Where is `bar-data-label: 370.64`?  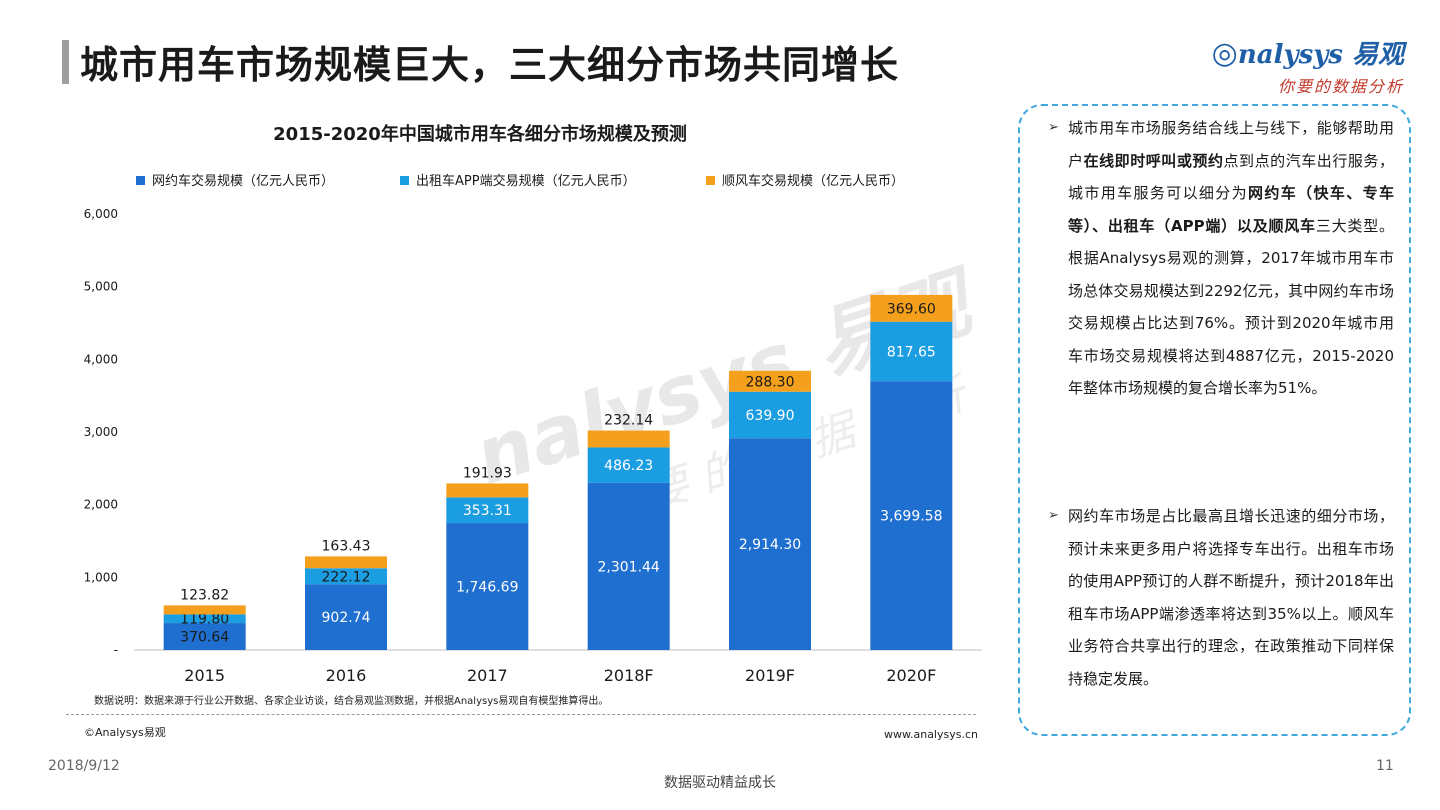
bar-data-label: 370.64 is located at coordinates (204, 638).